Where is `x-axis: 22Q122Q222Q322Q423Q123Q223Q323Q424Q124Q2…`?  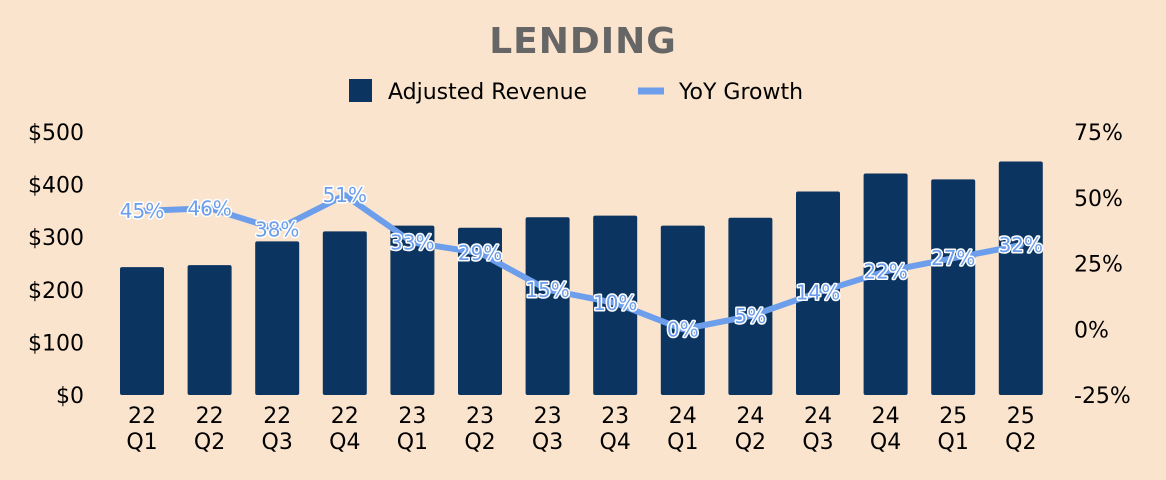 x-axis: 22Q122Q222Q322Q423Q123Q223Q323Q424Q124Q2… is located at coordinates (581, 429).